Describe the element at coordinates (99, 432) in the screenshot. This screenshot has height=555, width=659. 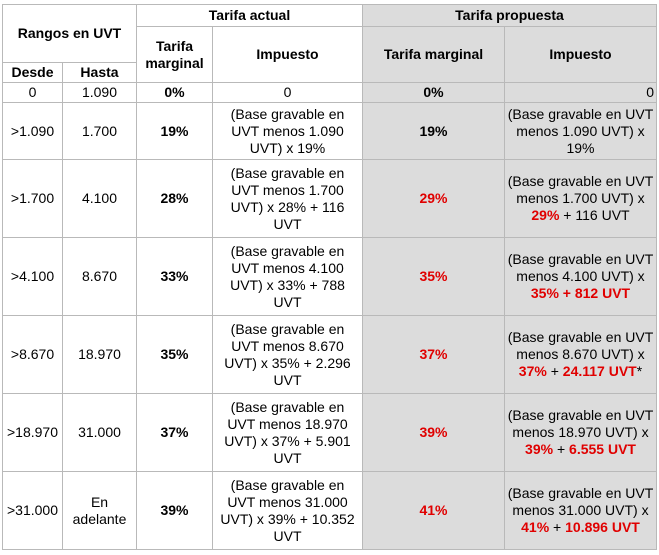
I see `cell-hasta: 31.000` at that location.